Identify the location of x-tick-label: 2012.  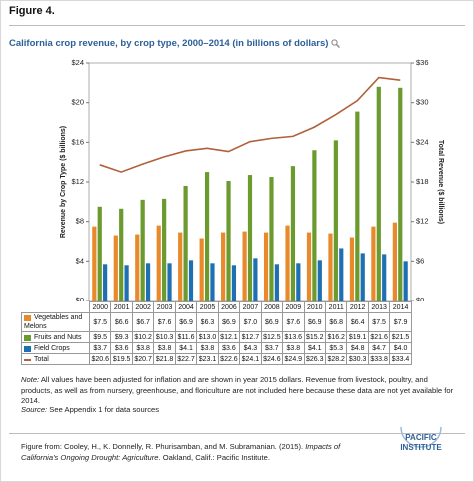
(357, 307).